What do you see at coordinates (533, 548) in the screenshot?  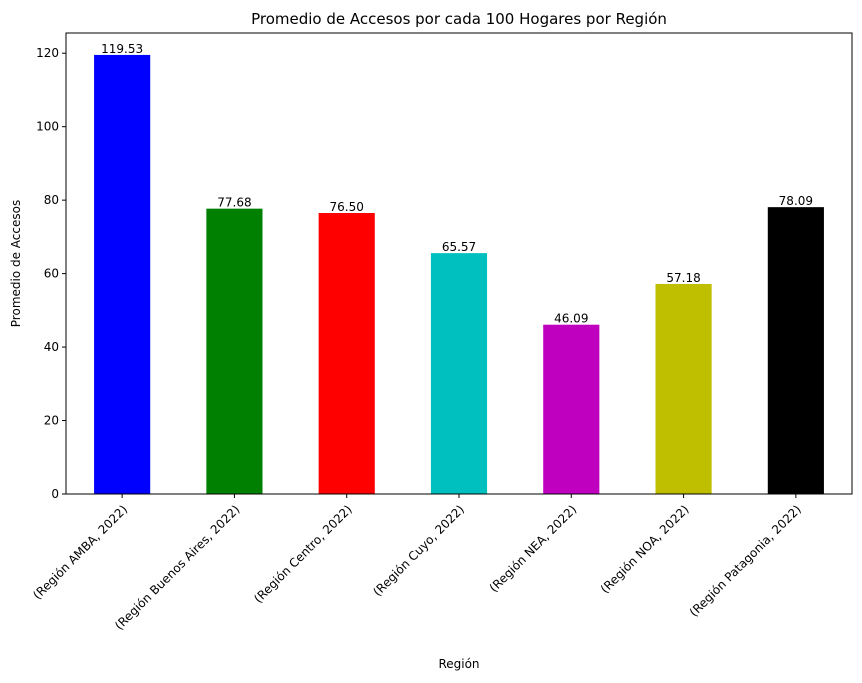 I see `x-tick-label-4: (Región NEA, 2022)` at bounding box center [533, 548].